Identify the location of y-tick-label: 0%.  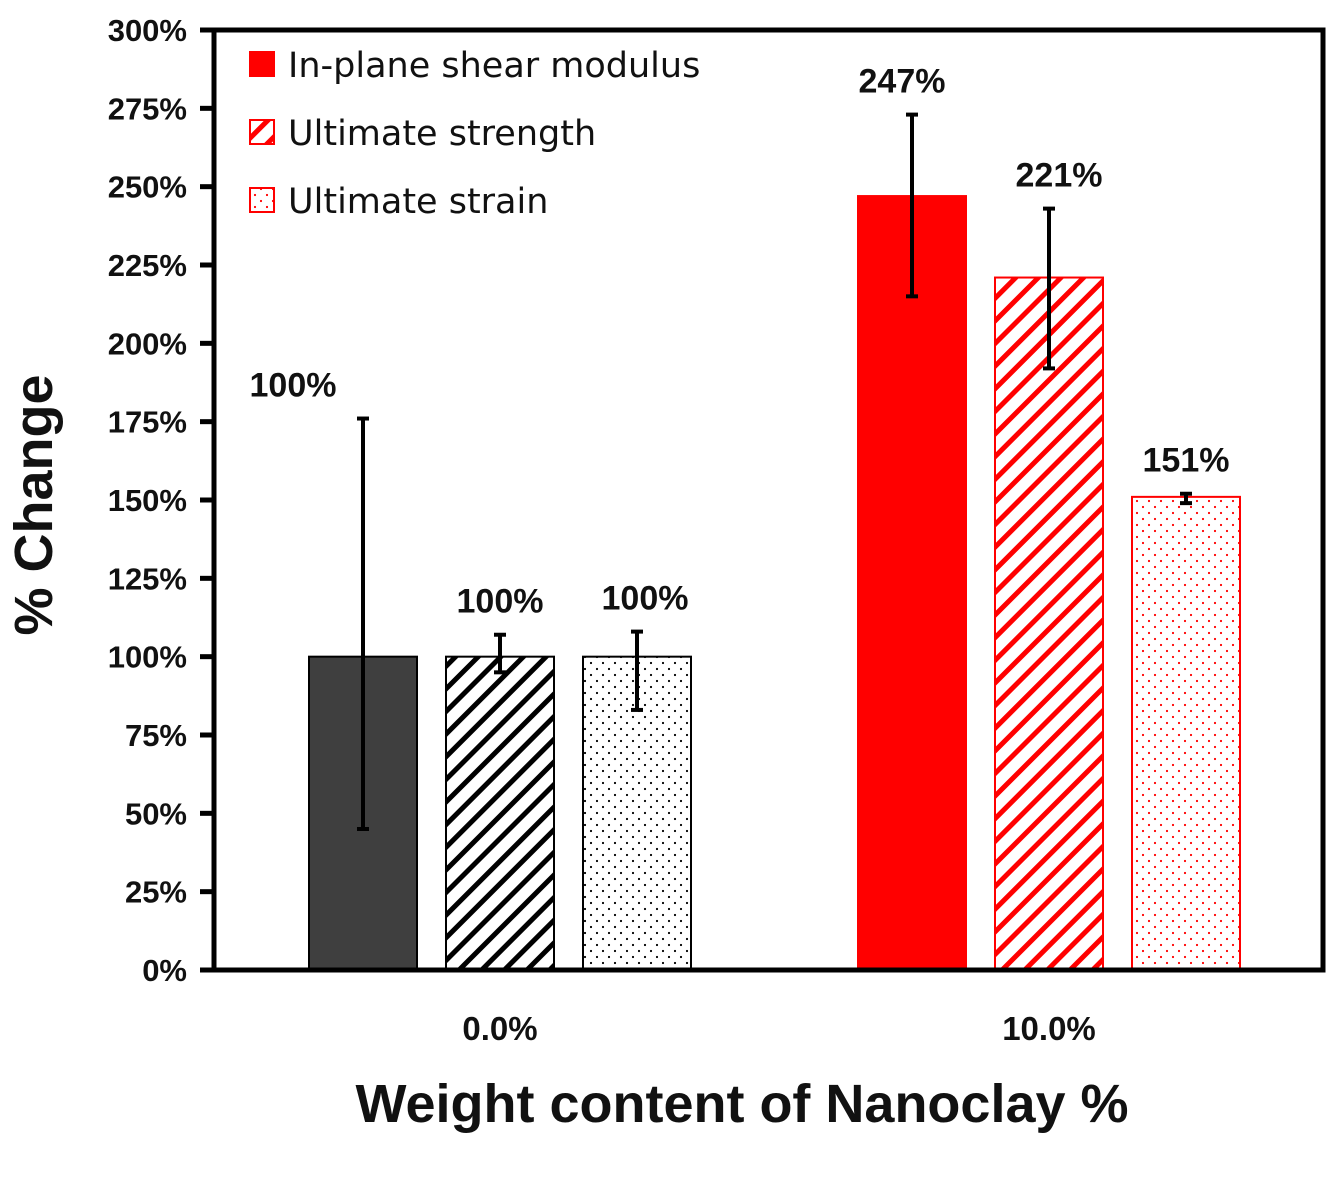
(164, 970).